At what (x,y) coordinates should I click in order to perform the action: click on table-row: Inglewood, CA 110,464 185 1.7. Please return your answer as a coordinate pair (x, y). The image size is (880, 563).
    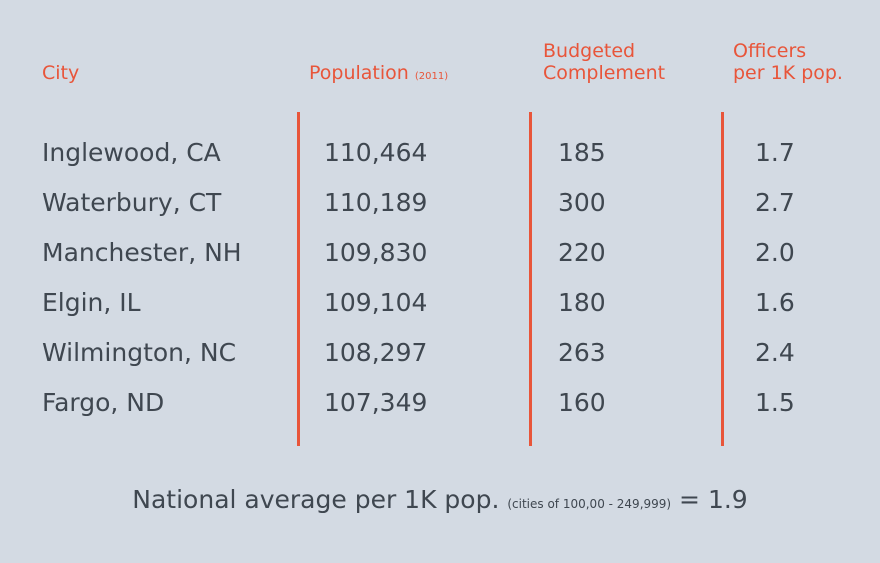
    Looking at the image, I should click on (440, 153).